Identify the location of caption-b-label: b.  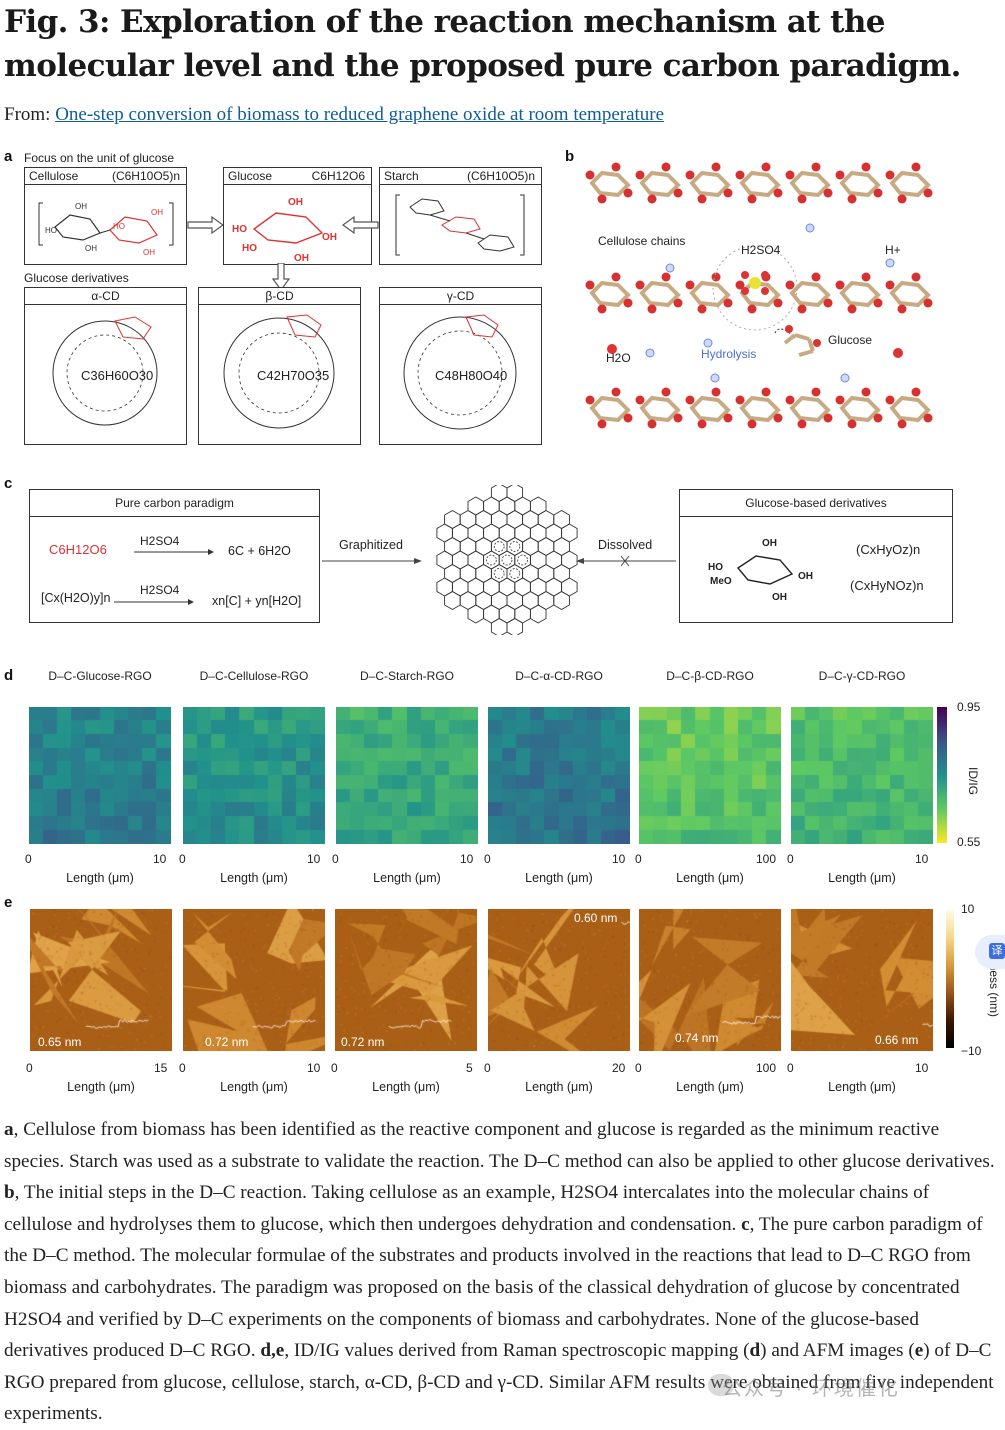
(9, 1193).